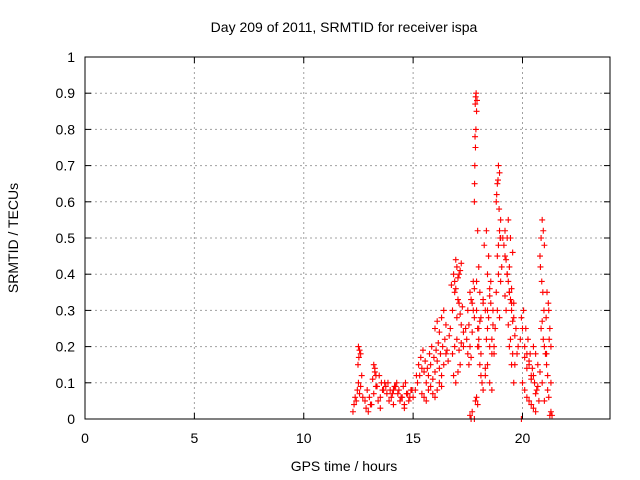 The image size is (640, 480). Describe the element at coordinates (66, 274) in the screenshot. I see `y-tick-label: 0.4` at that location.